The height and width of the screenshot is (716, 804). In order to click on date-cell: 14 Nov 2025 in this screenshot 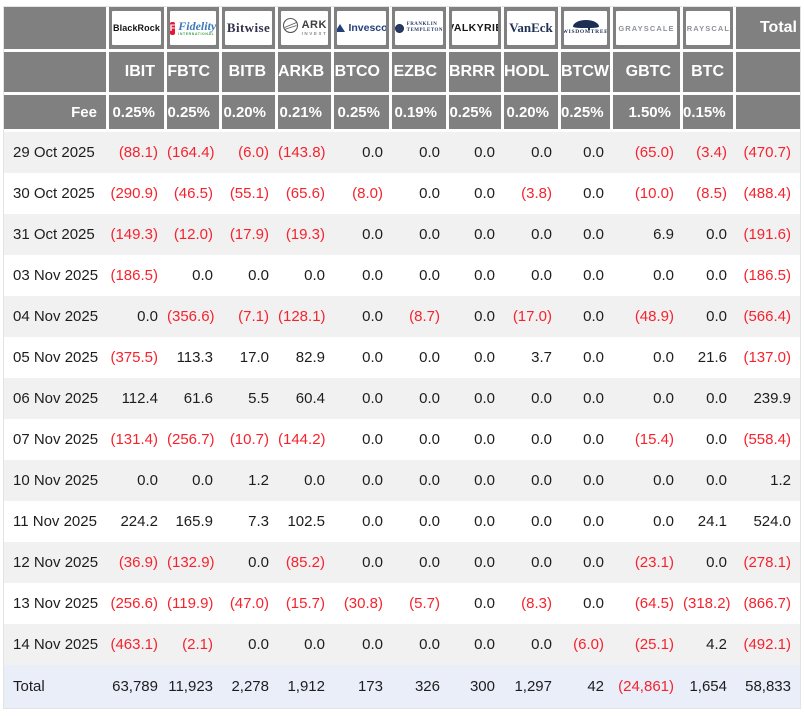, I will do `click(56, 644)`.